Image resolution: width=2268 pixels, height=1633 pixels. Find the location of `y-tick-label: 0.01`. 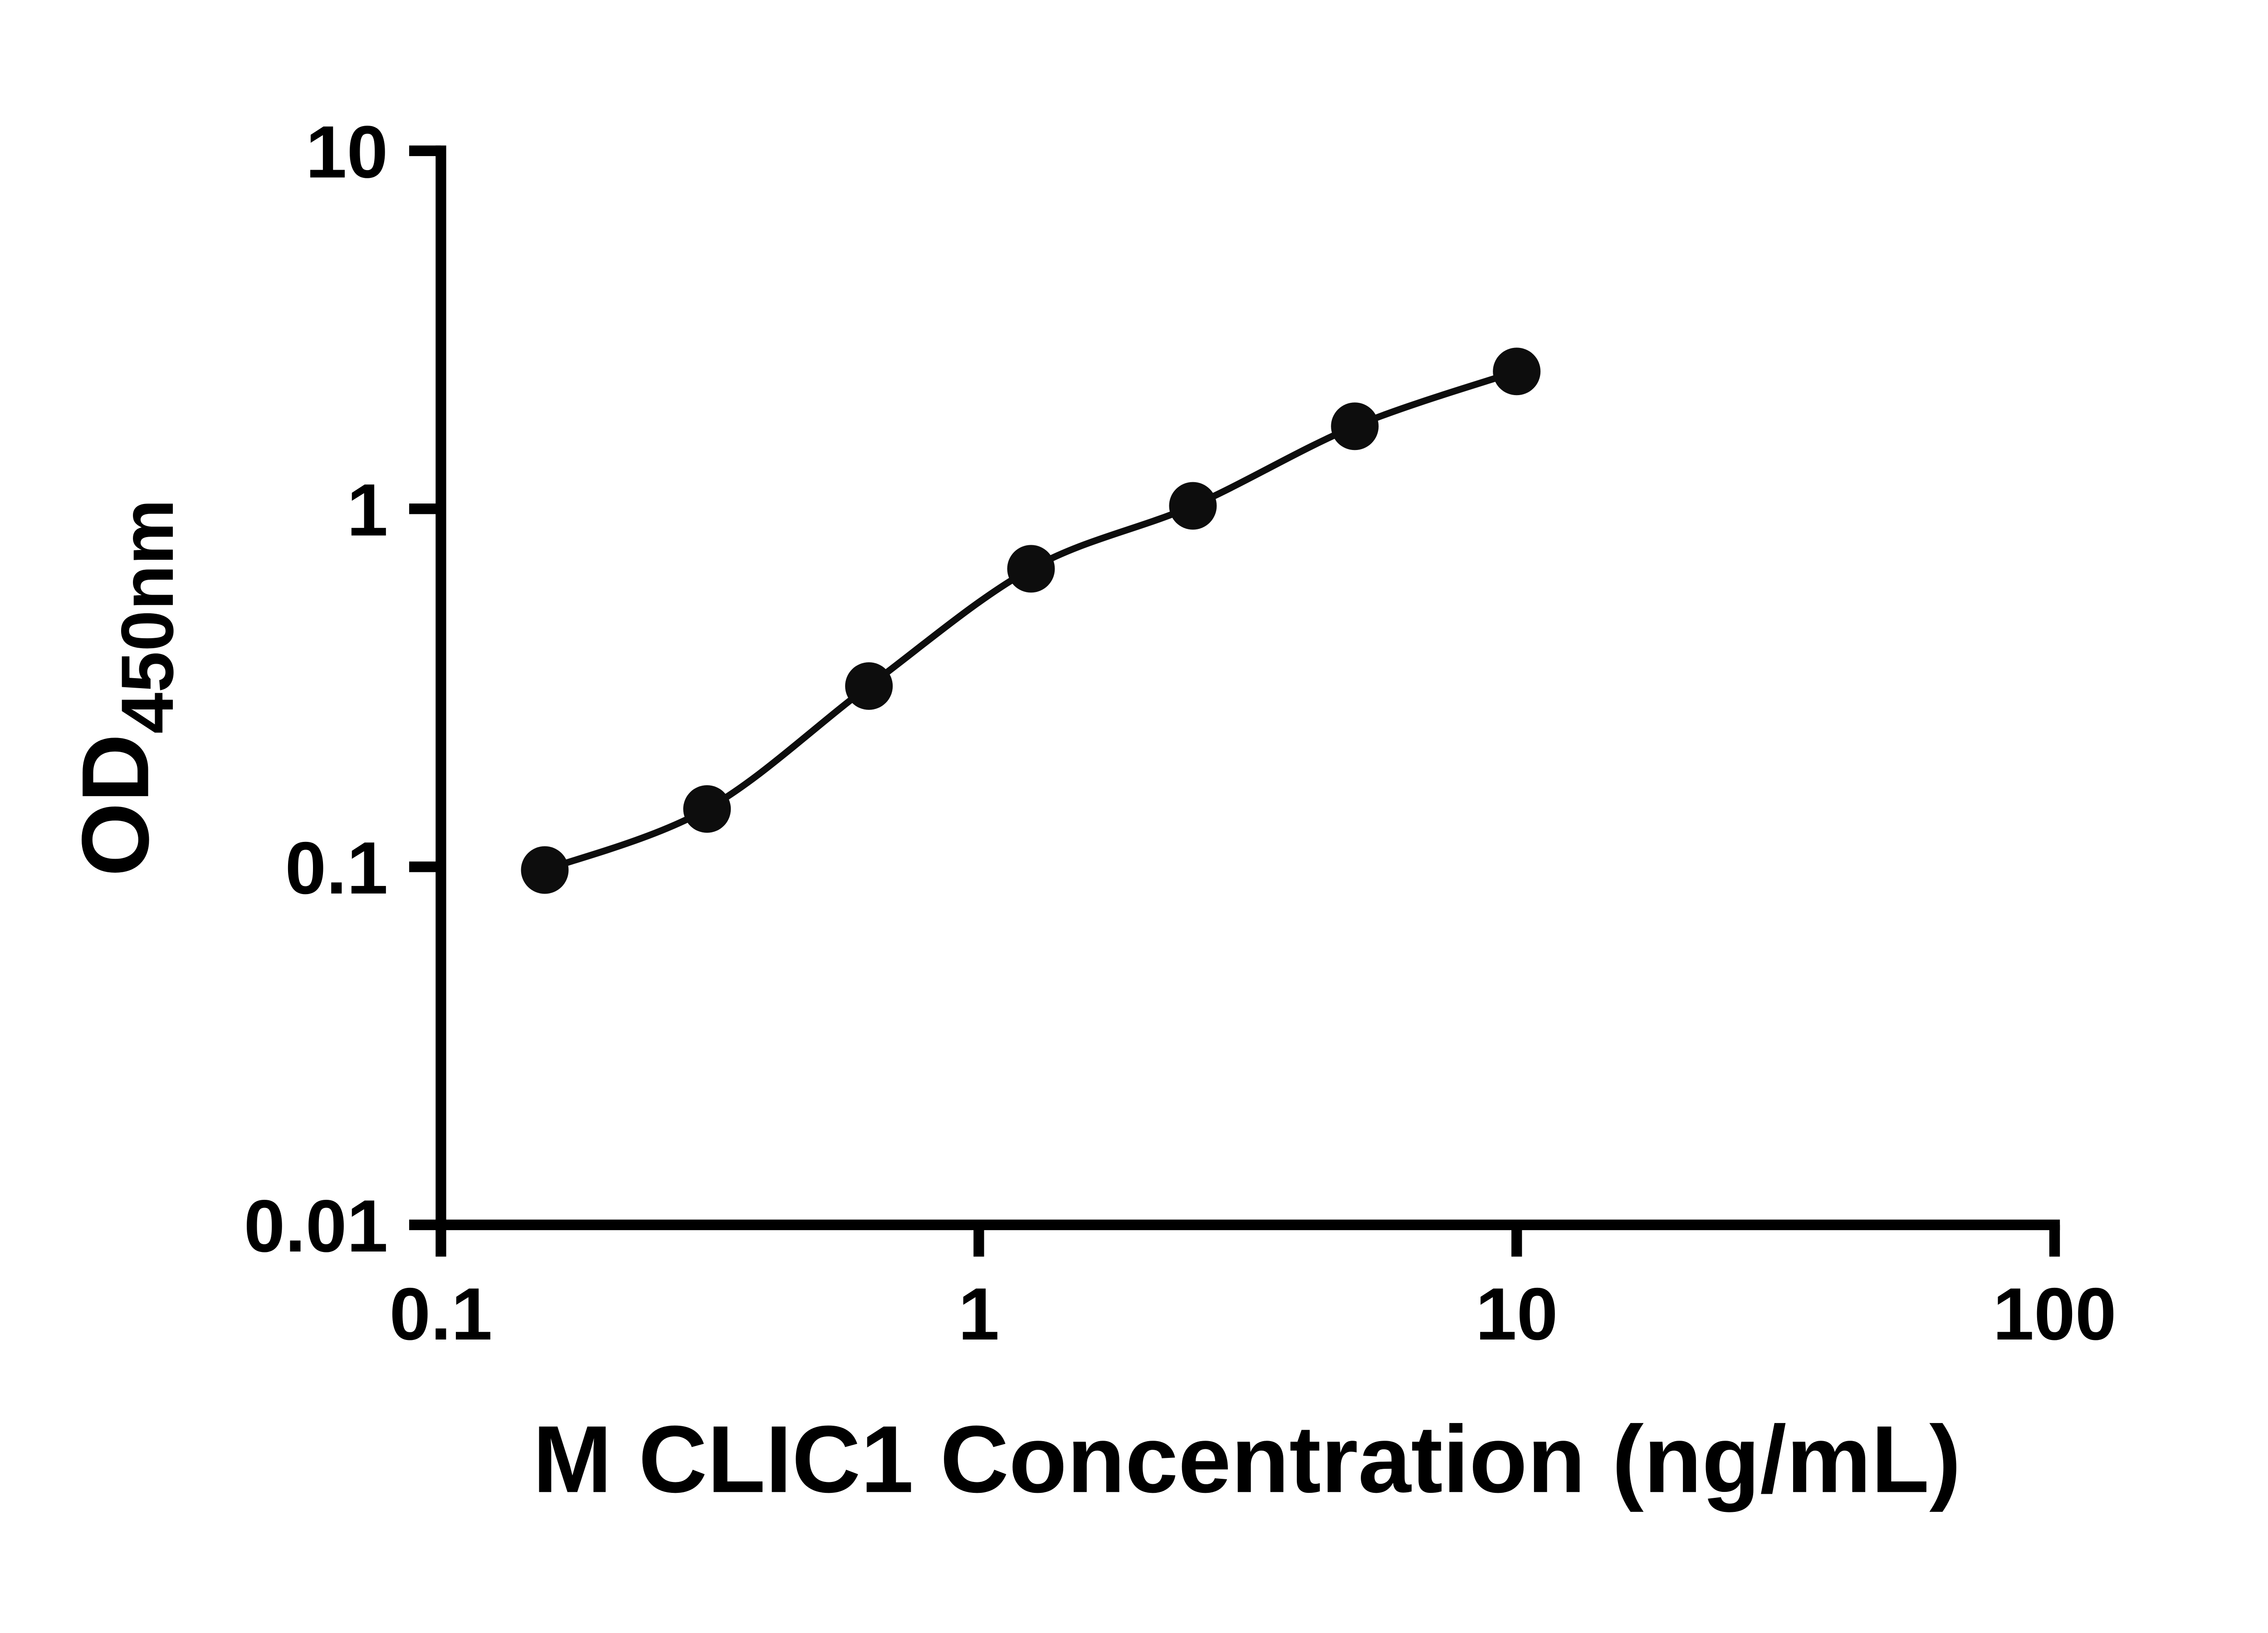

y-tick-label: 0.01 is located at coordinates (316, 1225).